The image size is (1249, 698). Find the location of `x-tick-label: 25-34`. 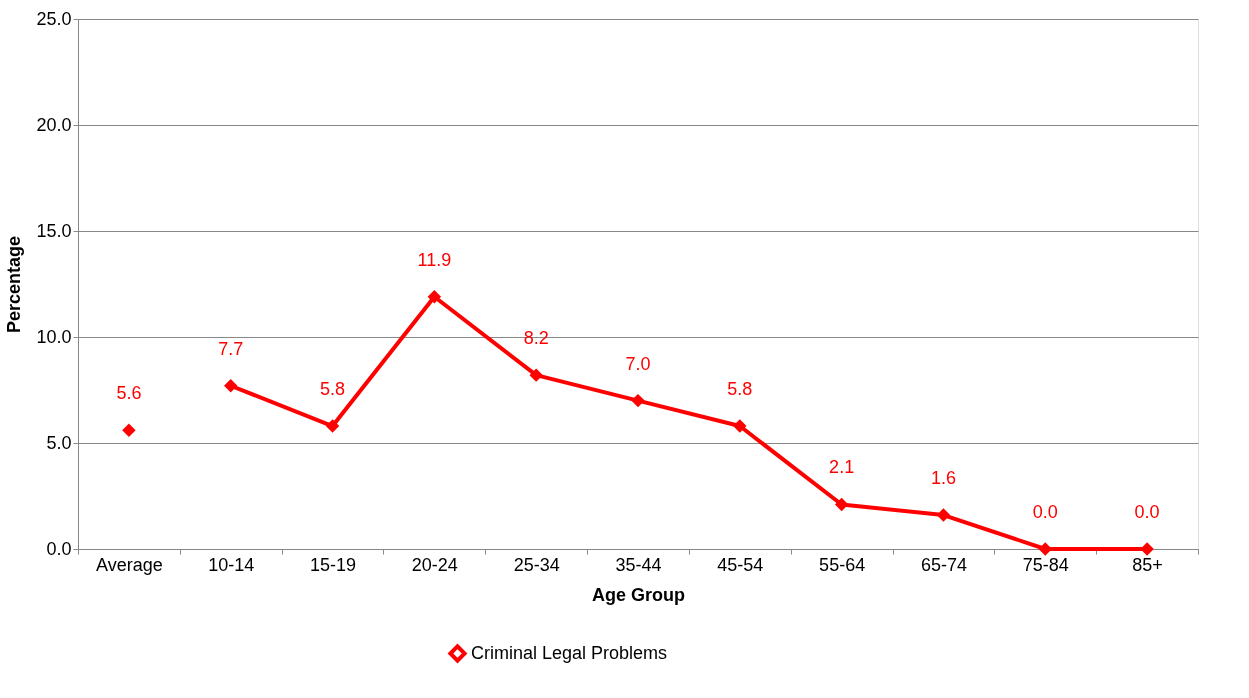

x-tick-label: 25-34 is located at coordinates (536, 564).